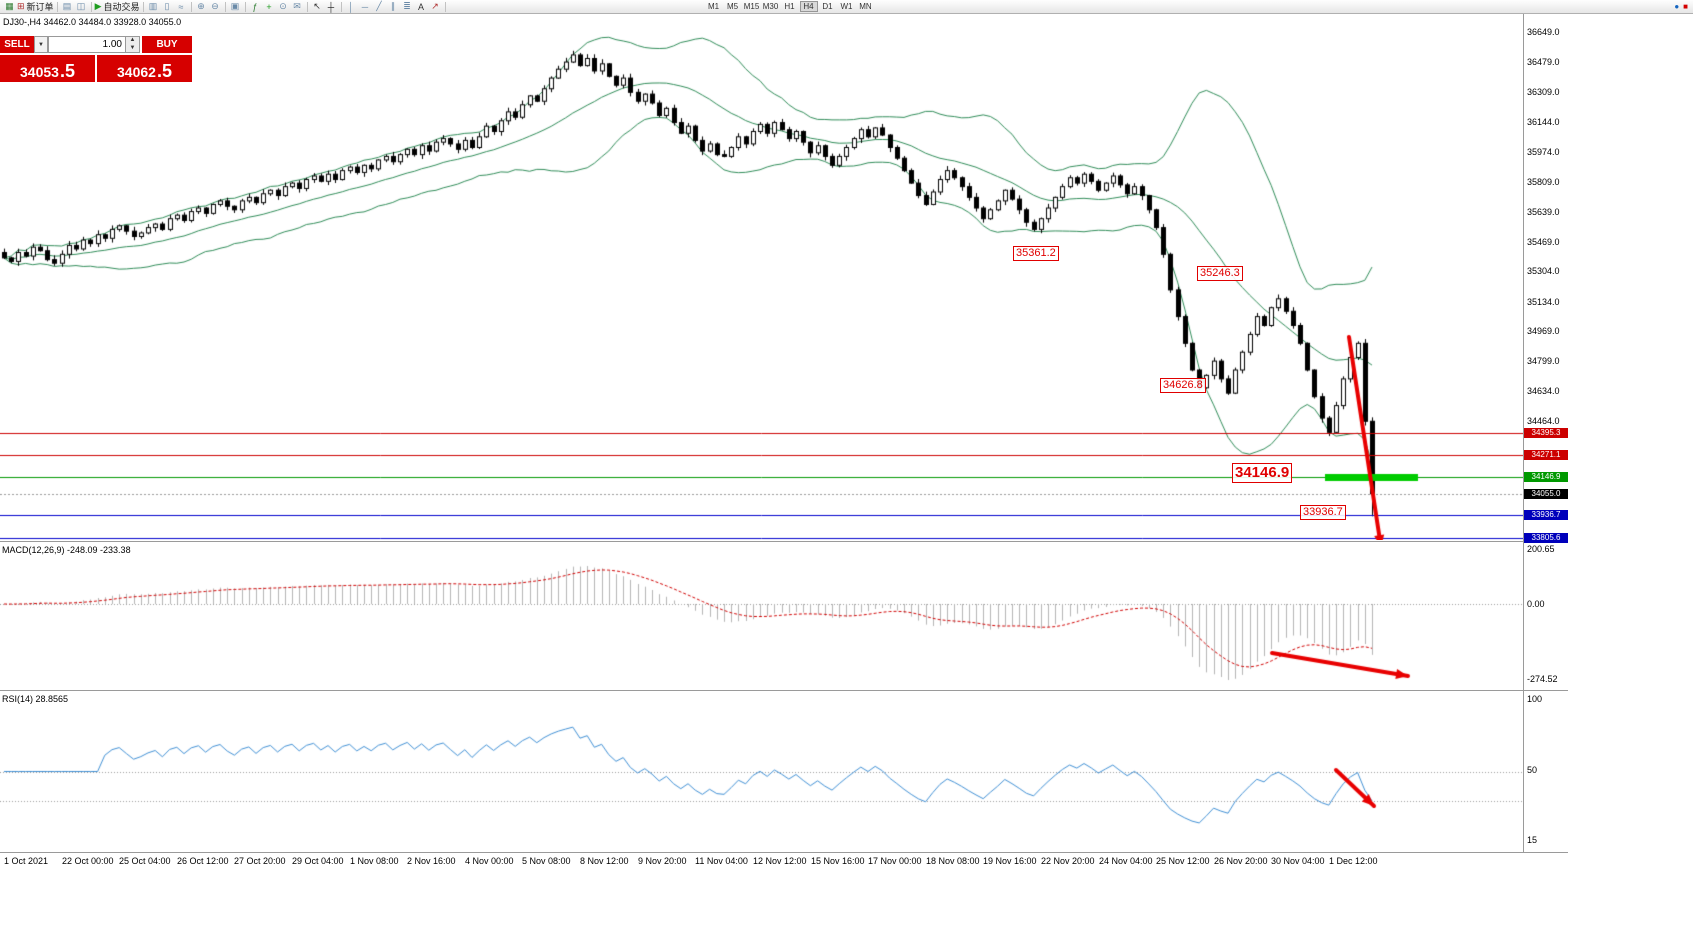 This screenshot has width=1693, height=932. I want to click on price-axis-label: 35639.0, so click(1543, 212).